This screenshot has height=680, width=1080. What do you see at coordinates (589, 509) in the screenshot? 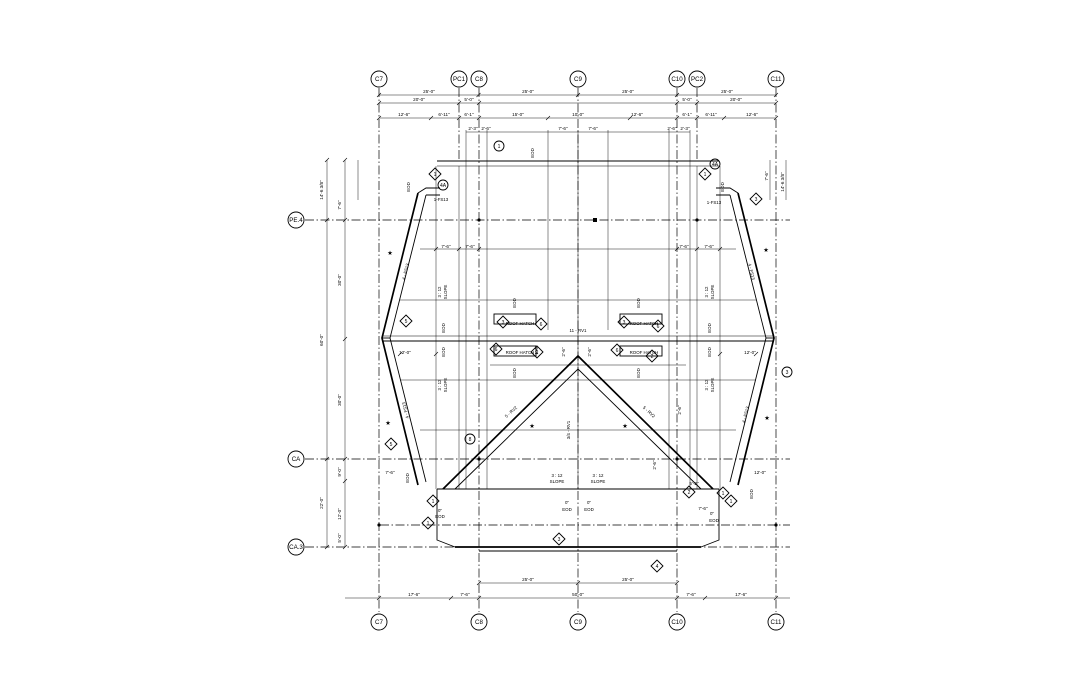
I see `eod-2: EOD` at bounding box center [589, 509].